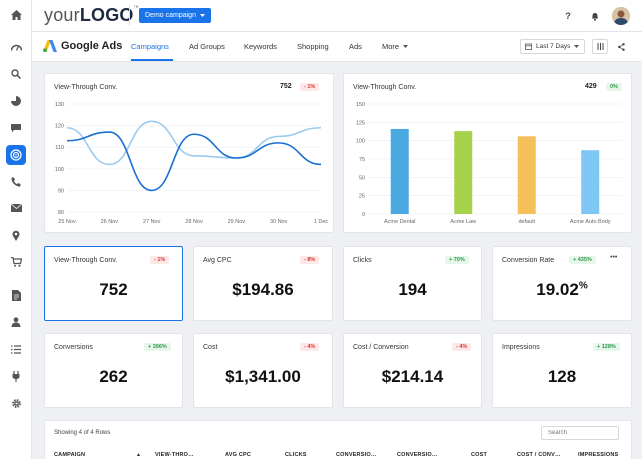 The width and height of the screenshot is (642, 459). Describe the element at coordinates (16, 208) in the screenshot. I see `mail-icon` at that location.